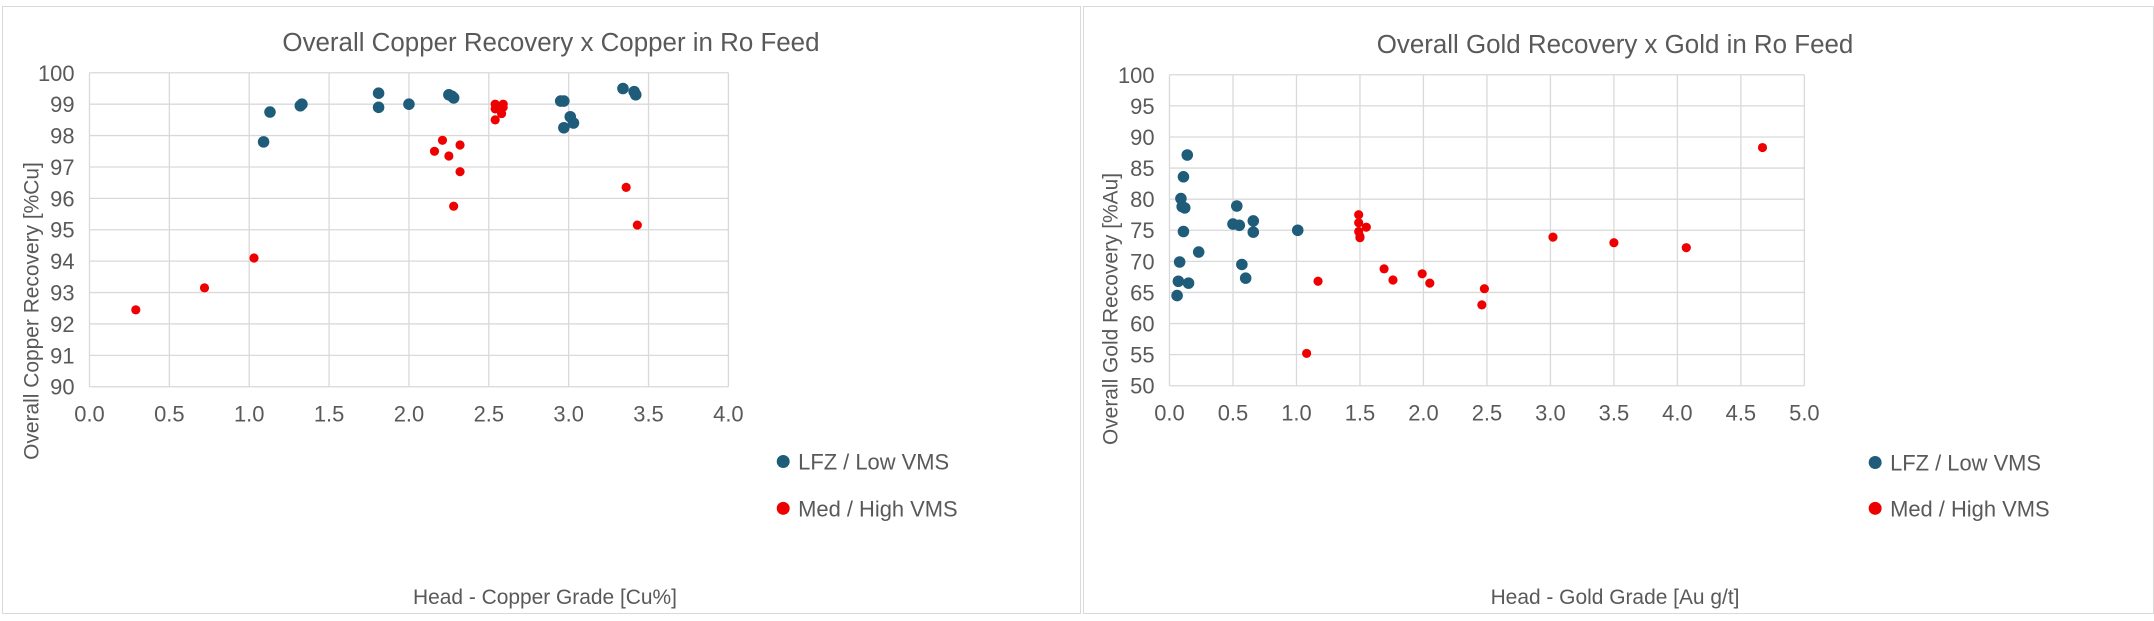 This screenshot has width=2154, height=621. I want to click on y-tick-label: 75, so click(1142, 230).